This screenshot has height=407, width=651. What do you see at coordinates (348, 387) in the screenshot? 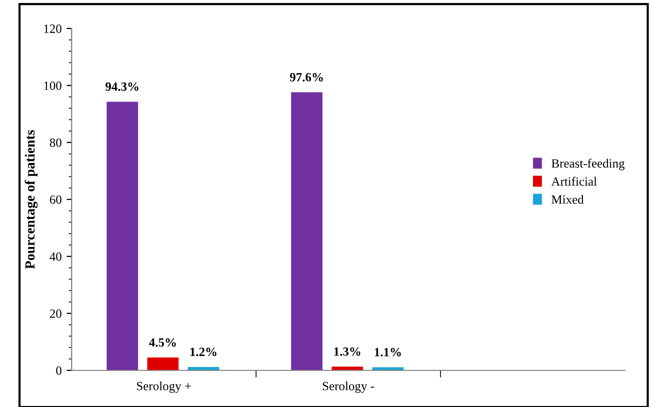
I see `x-tick-label: Serology -` at bounding box center [348, 387].